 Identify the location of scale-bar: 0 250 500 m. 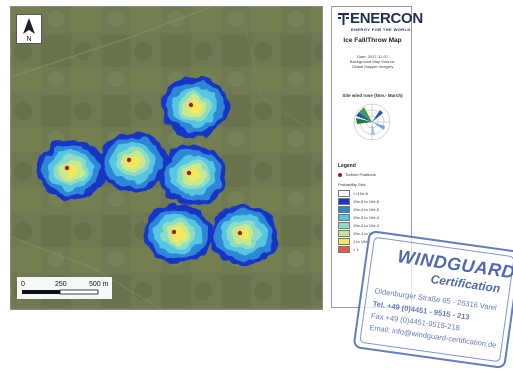
(64, 288).